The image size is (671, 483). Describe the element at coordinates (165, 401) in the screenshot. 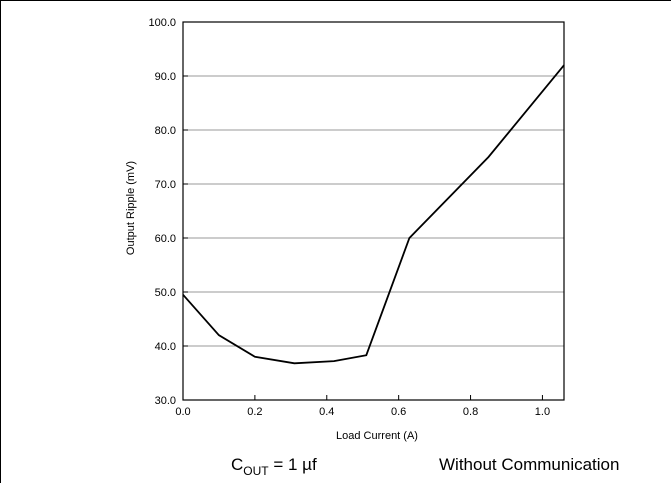

I see `y-tick-label: 30.0` at that location.